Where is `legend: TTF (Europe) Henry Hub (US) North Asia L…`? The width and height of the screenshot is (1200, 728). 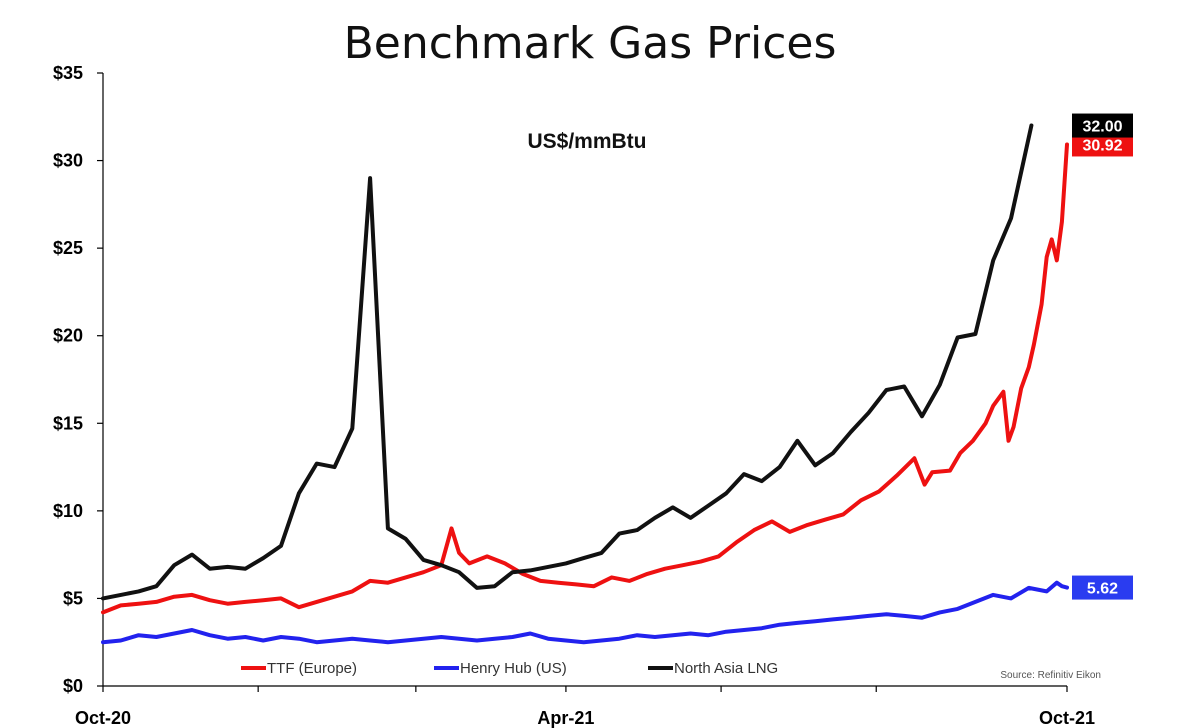 legend: TTF (Europe) Henry Hub (US) North Asia L… is located at coordinates (509, 668).